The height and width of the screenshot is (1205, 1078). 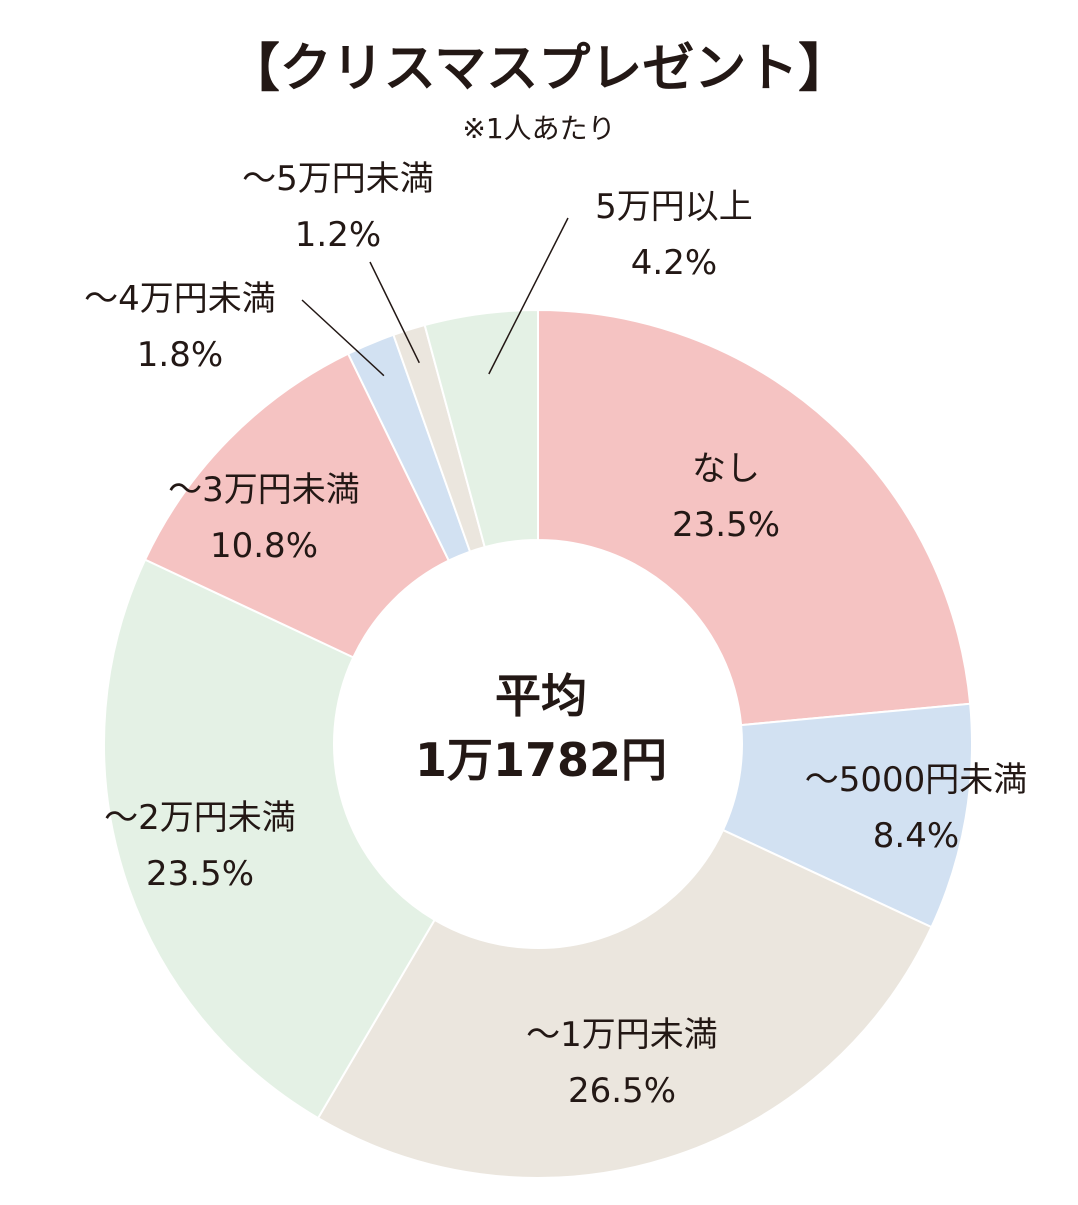 I want to click on slice-label-2: 〜5000円未満, so click(x=916, y=780).